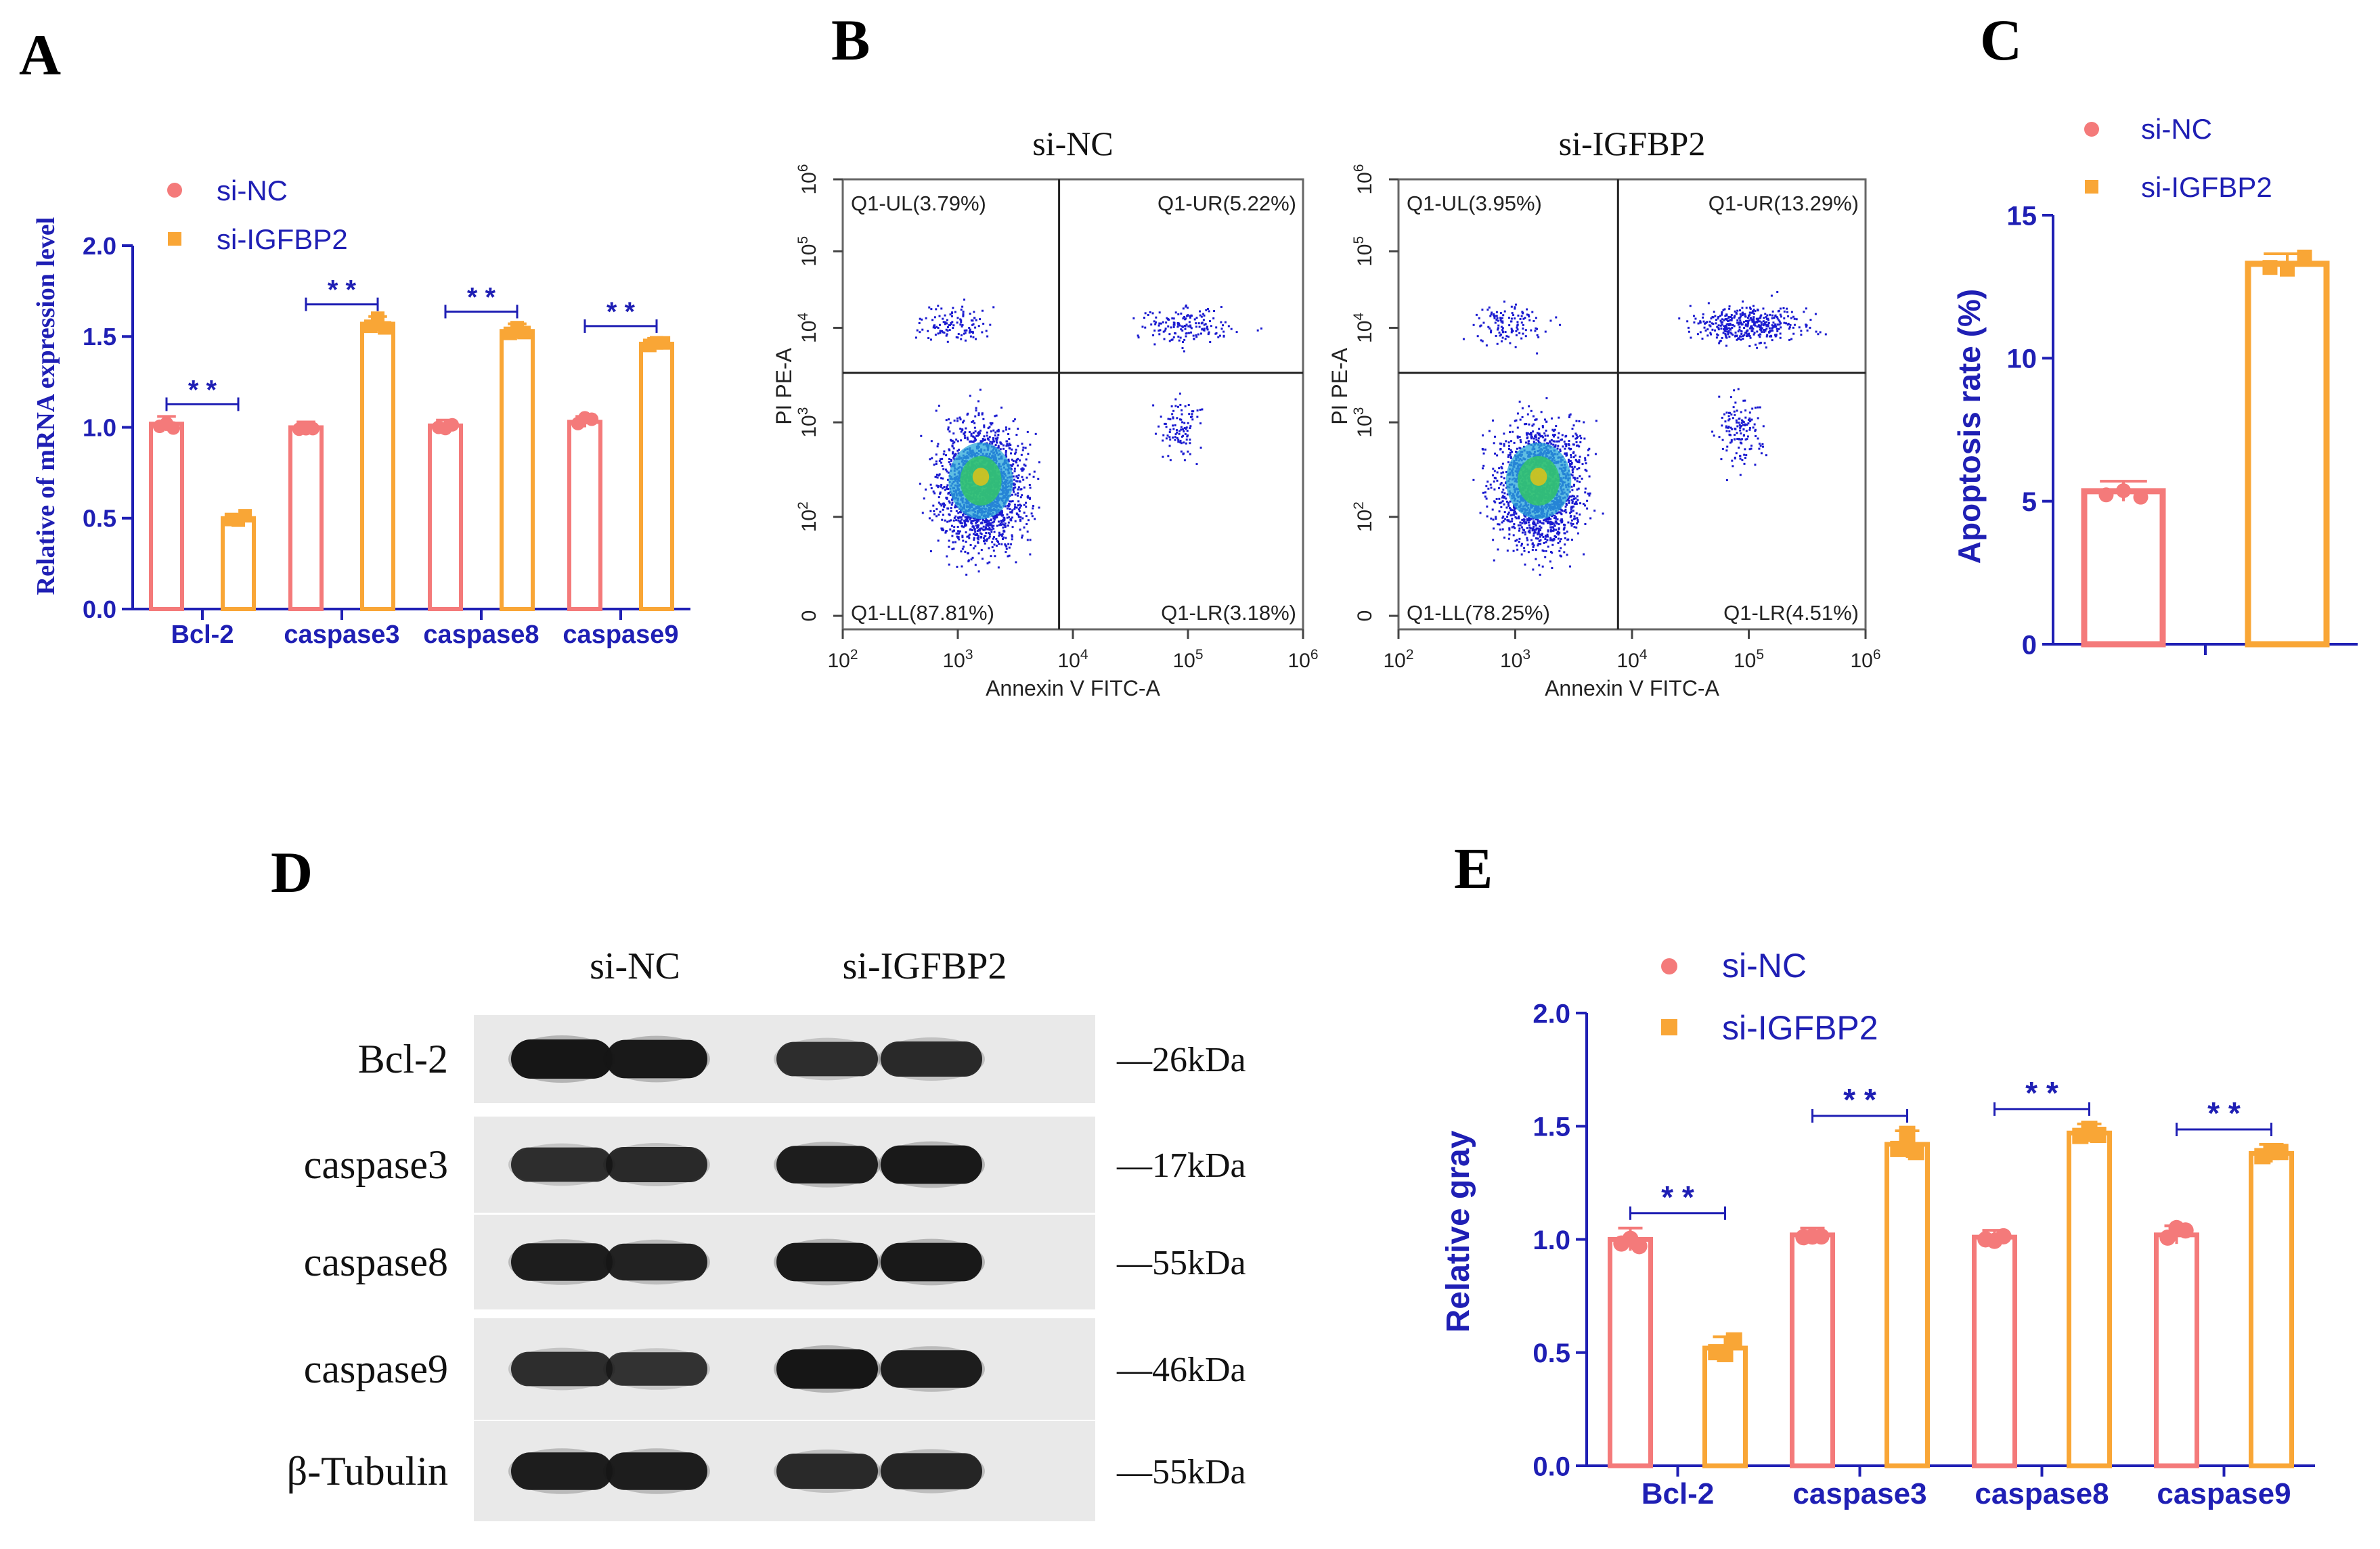  I want to click on legend-c-si-igfbp2-label: si-IGFBP2, so click(2206, 187).